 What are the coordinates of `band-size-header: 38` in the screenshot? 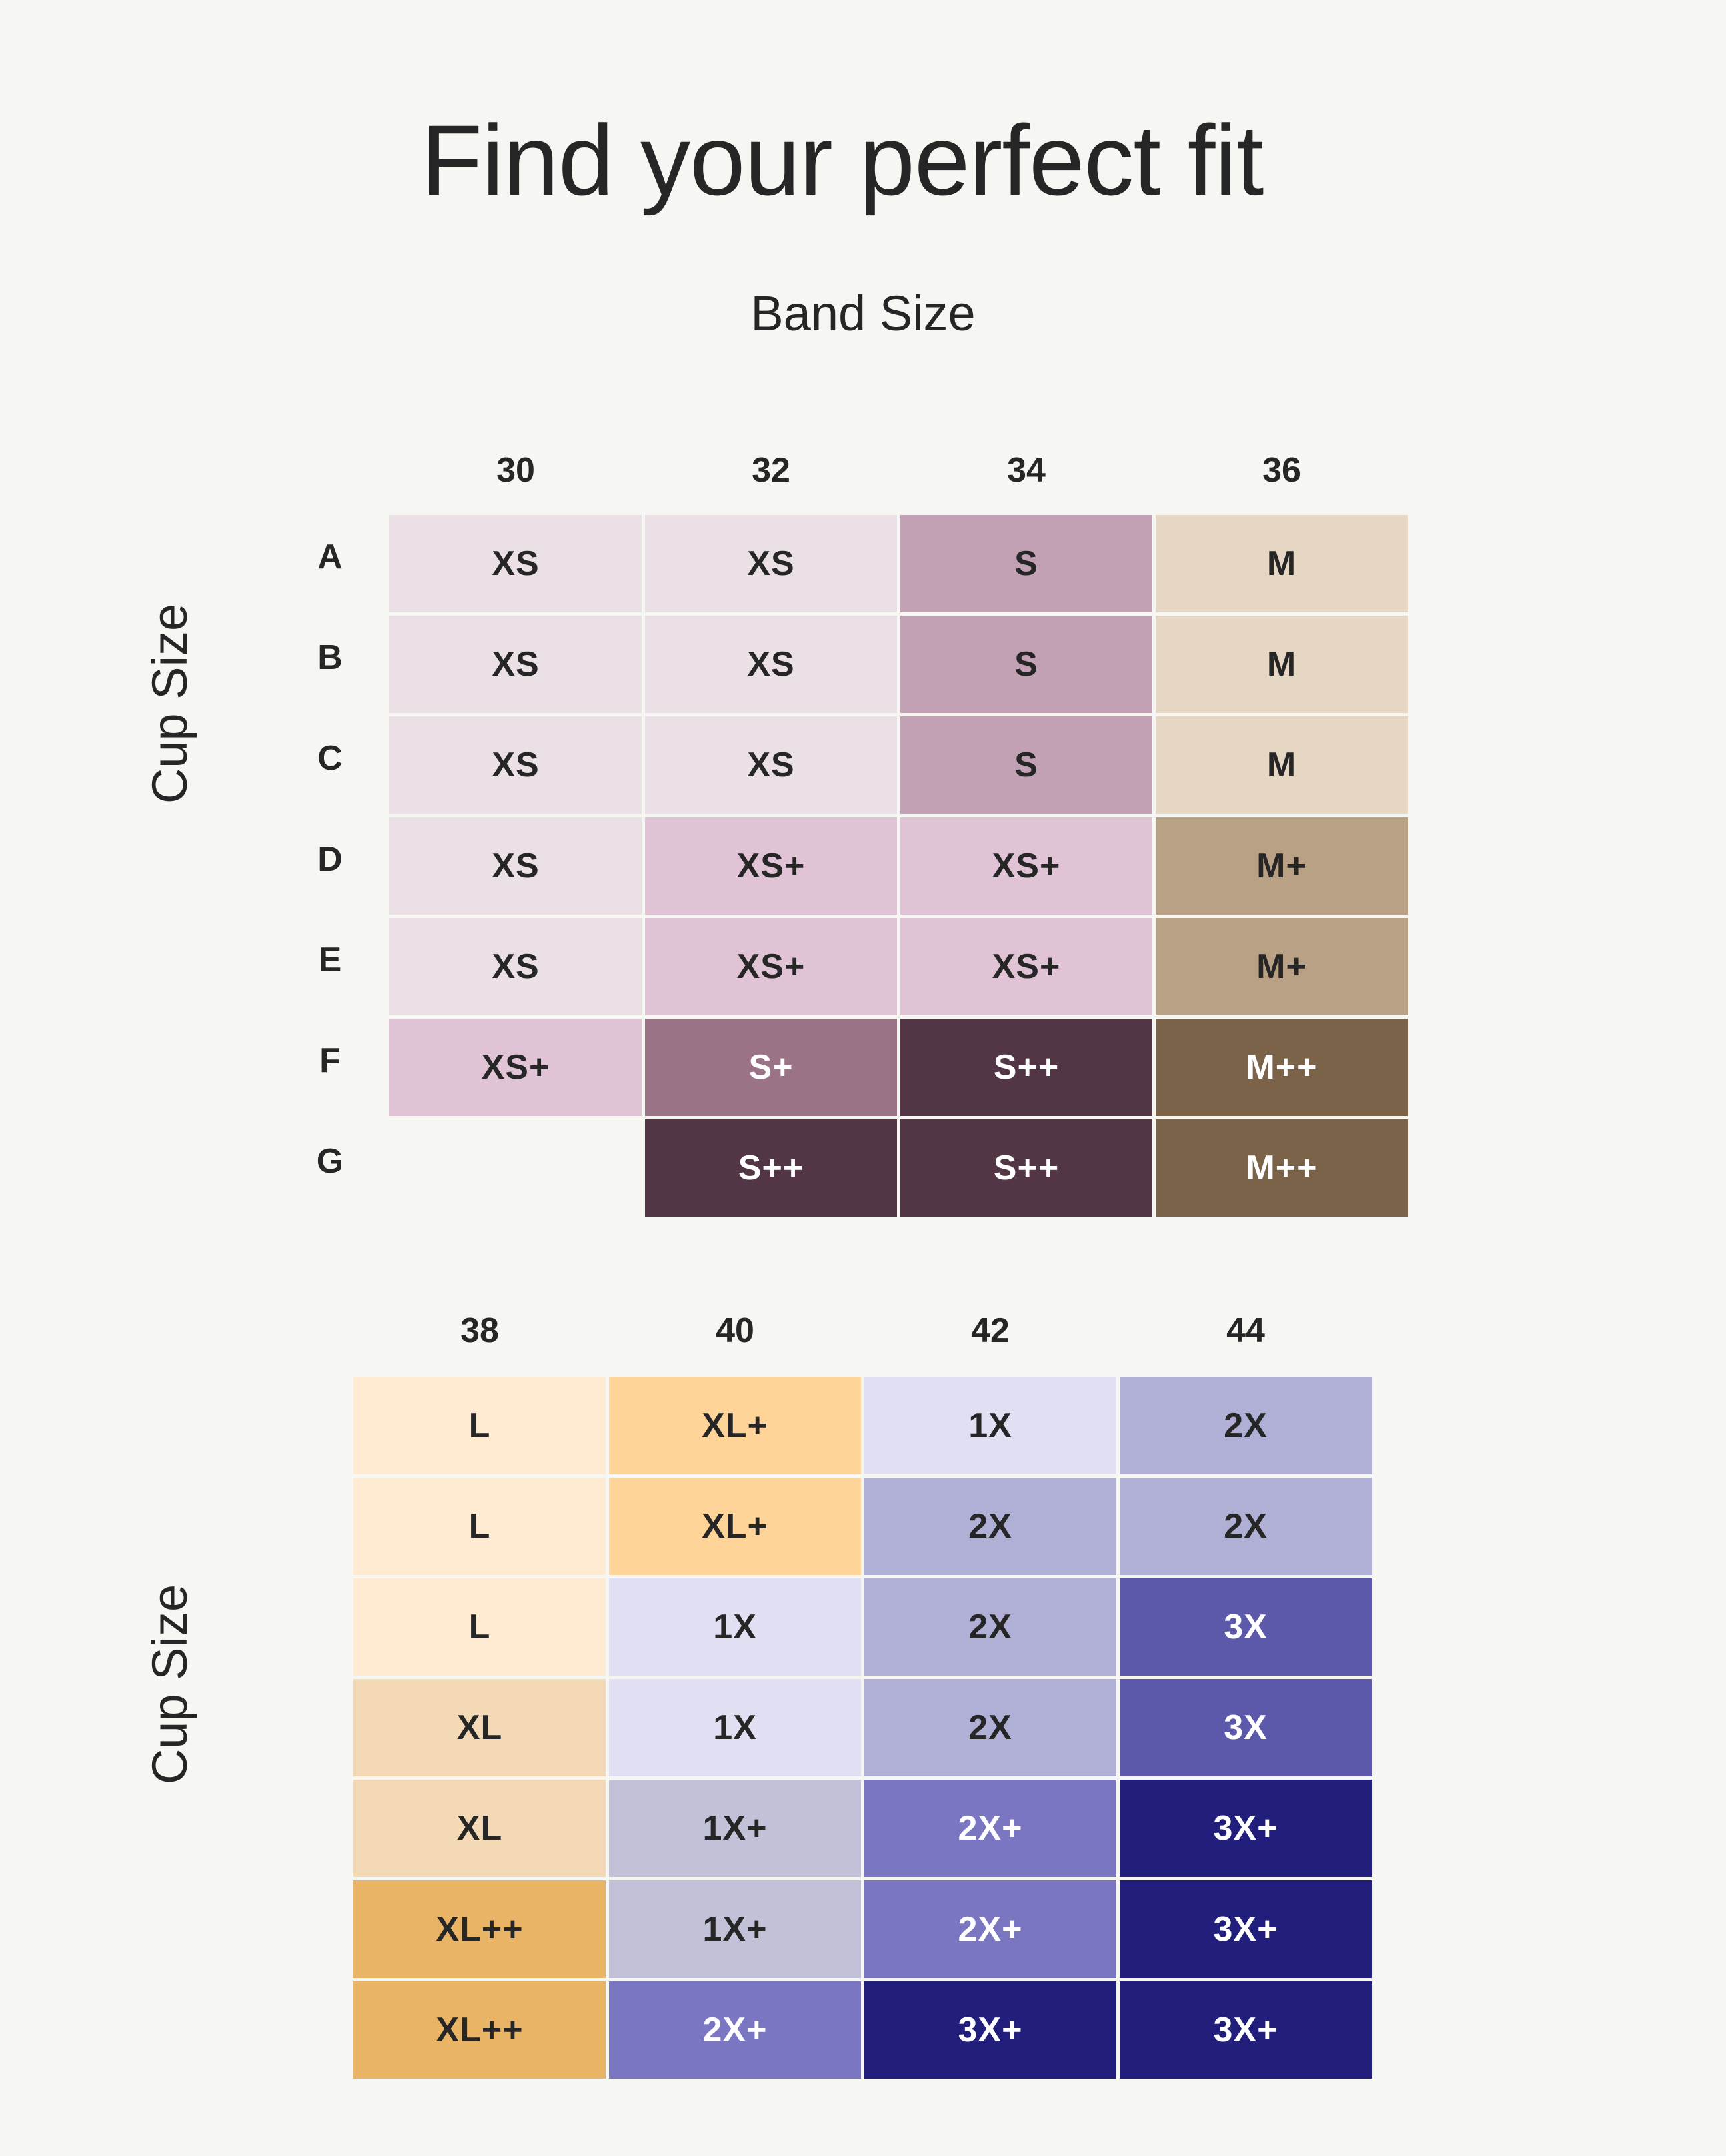 It's located at (479, 1330).